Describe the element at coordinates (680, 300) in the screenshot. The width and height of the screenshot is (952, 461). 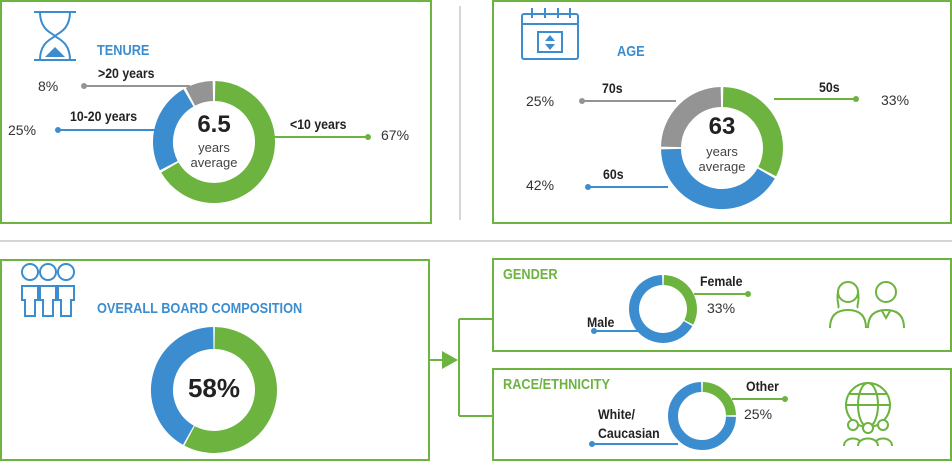
I see `gender-donut-slice-female` at that location.